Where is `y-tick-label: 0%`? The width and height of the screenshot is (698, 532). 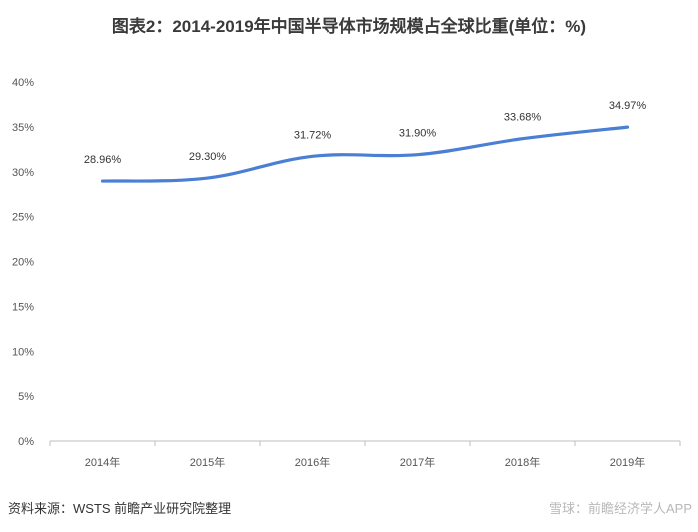
y-tick-label: 0% is located at coordinates (26, 442).